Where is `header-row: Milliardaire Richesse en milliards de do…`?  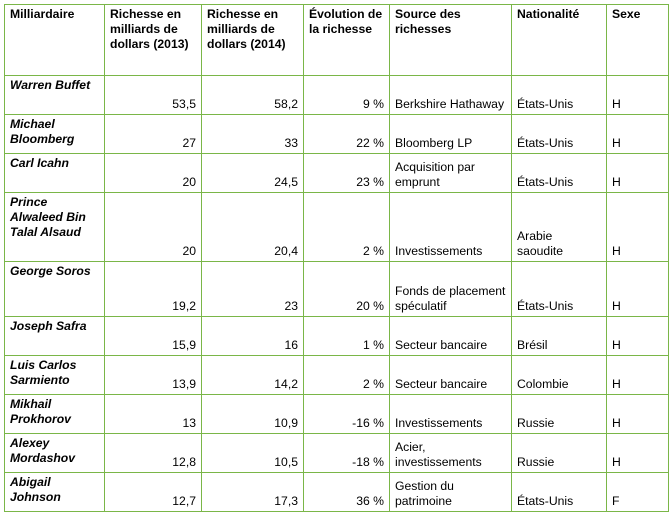
header-row: Milliardaire Richesse en milliards de do… is located at coordinates (336, 40).